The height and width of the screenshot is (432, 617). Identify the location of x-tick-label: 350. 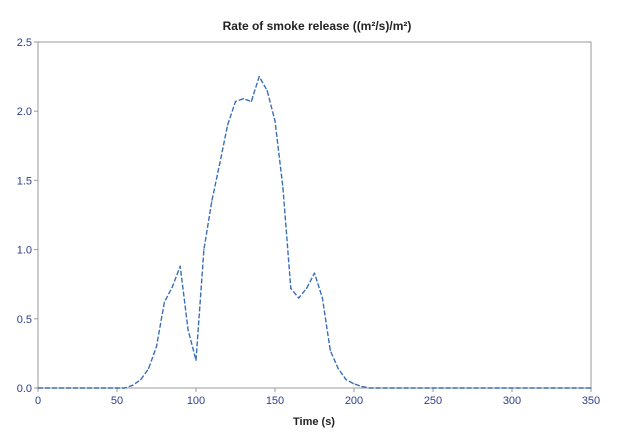
(591, 401).